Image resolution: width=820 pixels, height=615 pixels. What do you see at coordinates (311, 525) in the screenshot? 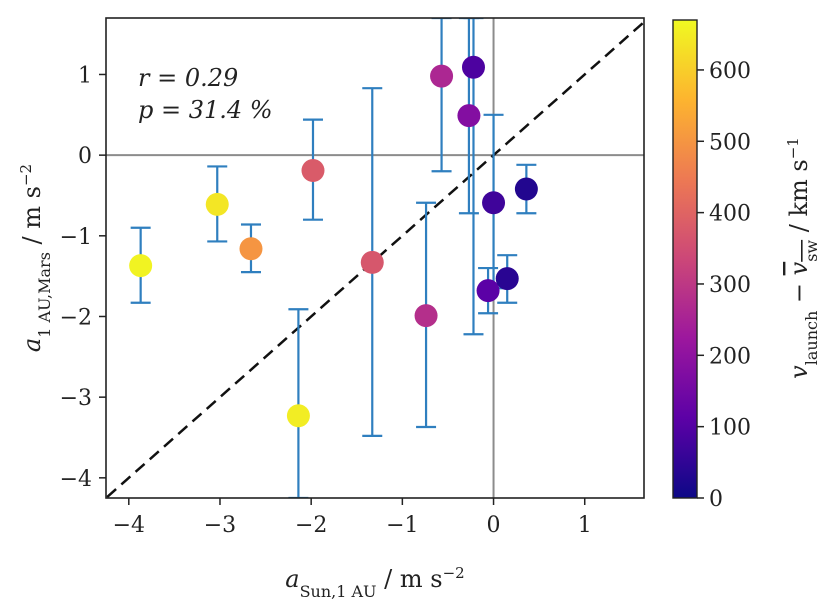
I see `x-tick-label: −2` at bounding box center [311, 525].